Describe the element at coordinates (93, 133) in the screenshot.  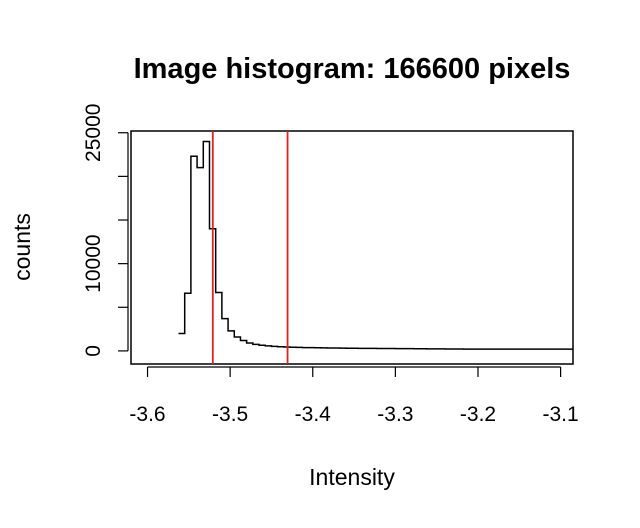
I see `y-tick-label: 25000` at that location.